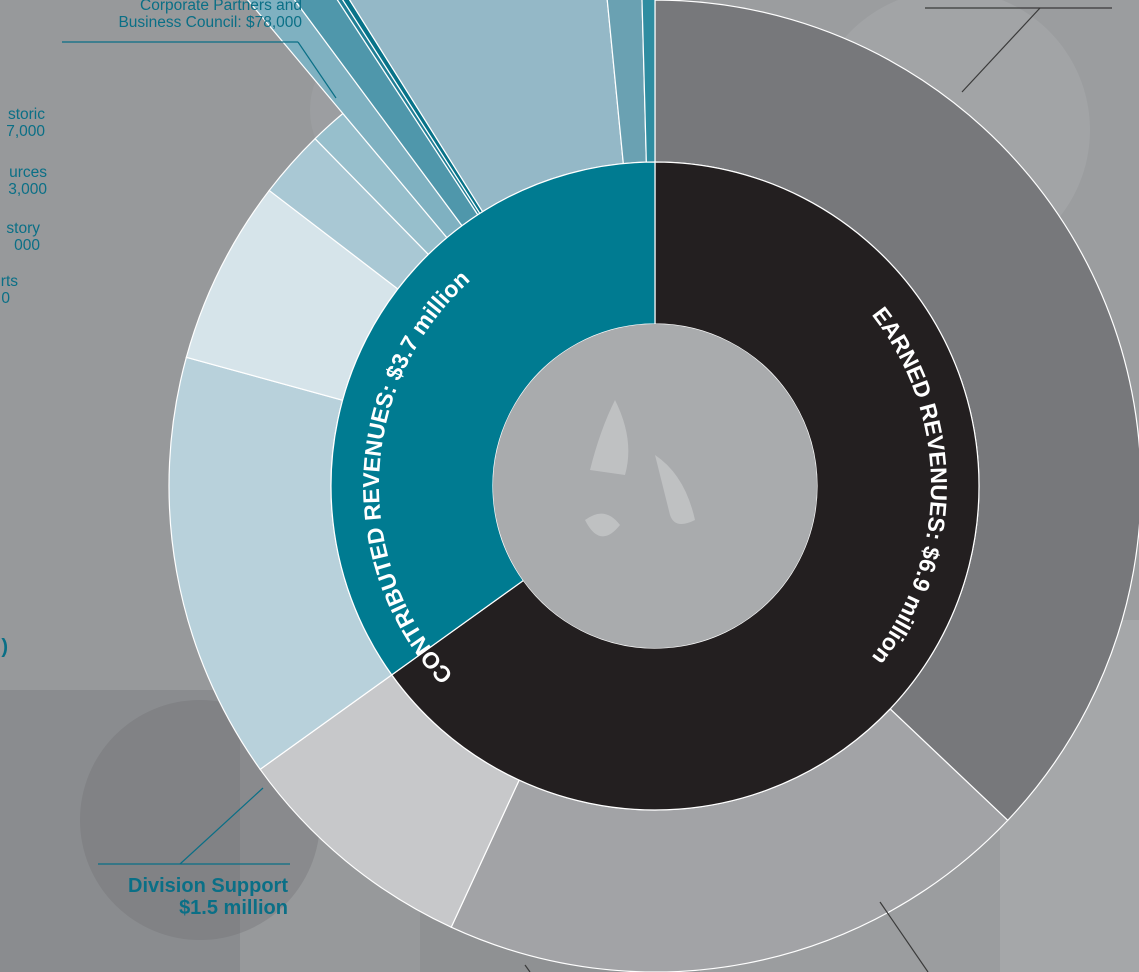 The height and width of the screenshot is (972, 1139). Describe the element at coordinates (9, 281) in the screenshot. I see `arts-label-line1: rts` at that location.